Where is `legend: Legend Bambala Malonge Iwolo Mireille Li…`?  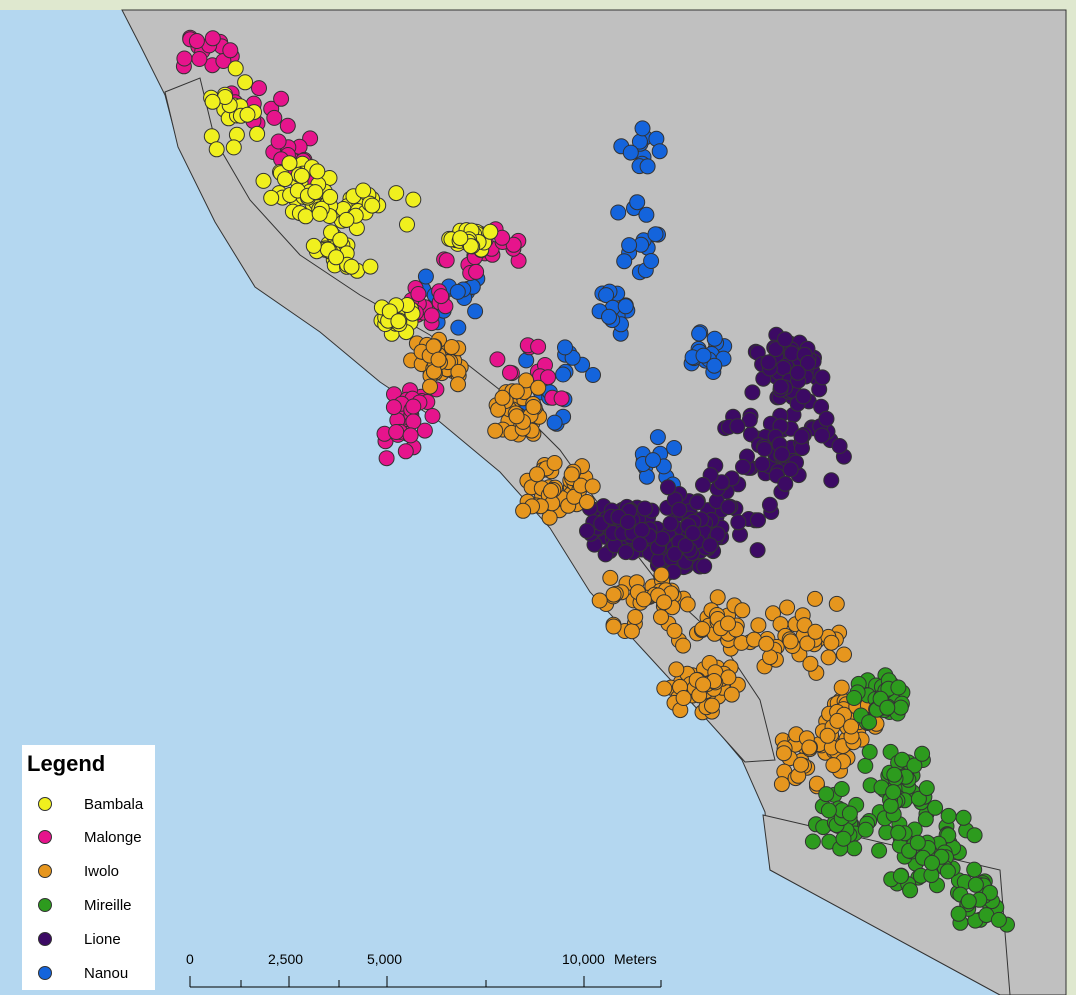
legend: Legend Bambala Malonge Iwolo Mireille Li… is located at coordinates (88, 867).